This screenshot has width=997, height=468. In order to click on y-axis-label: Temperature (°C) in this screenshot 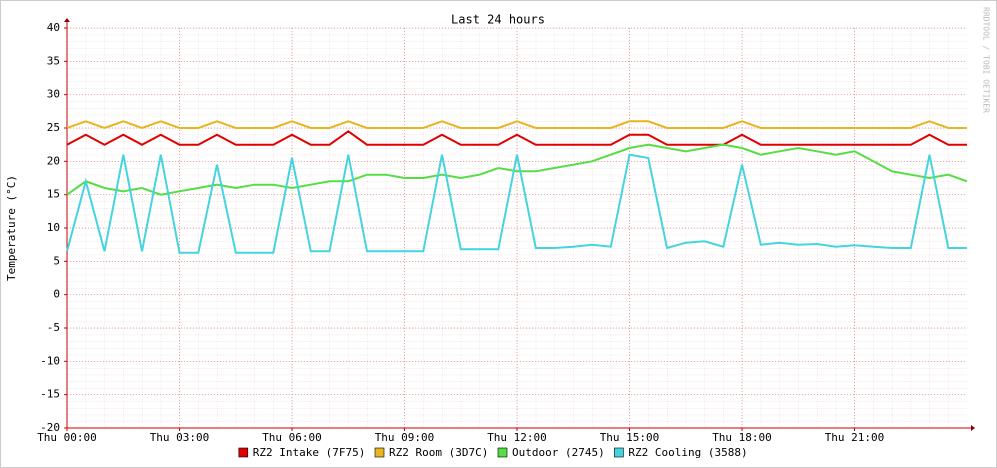, I will do `click(11, 228)`.